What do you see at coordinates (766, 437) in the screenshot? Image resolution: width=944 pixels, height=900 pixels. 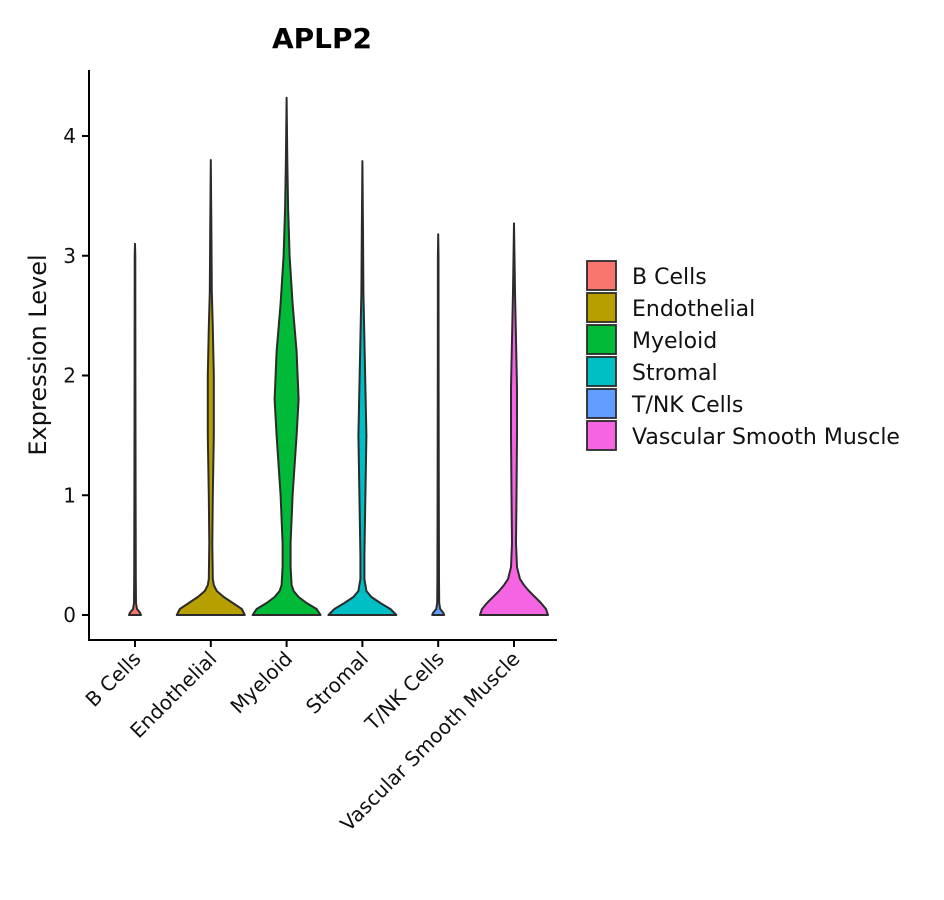 I see `legend-label-vascular-smooth-muscle: Vascular Smooth Muscle` at bounding box center [766, 437].